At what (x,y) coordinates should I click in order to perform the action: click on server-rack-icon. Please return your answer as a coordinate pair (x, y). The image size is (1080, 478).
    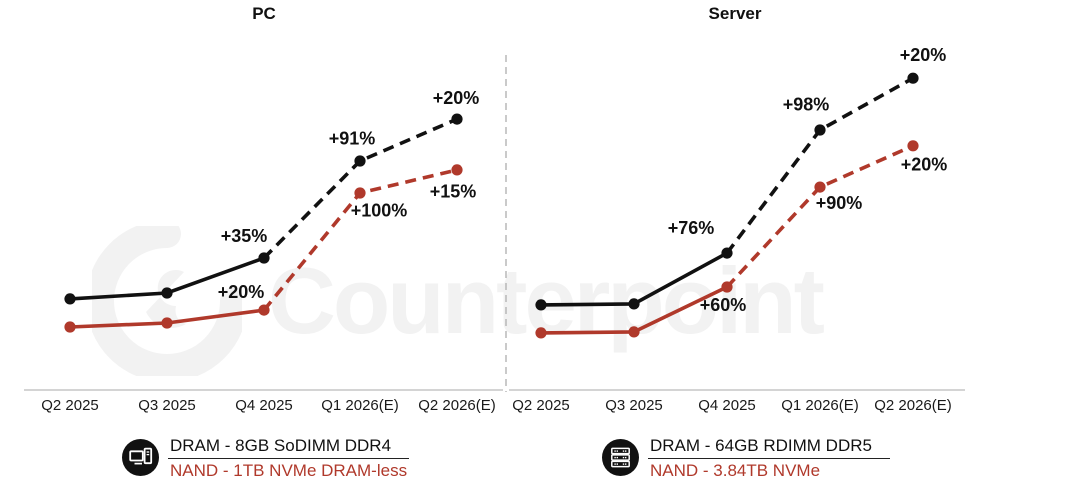
    Looking at the image, I should click on (620, 457).